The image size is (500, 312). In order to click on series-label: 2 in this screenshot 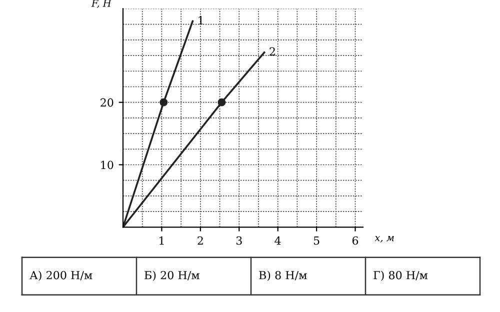, I will do `click(272, 51)`.